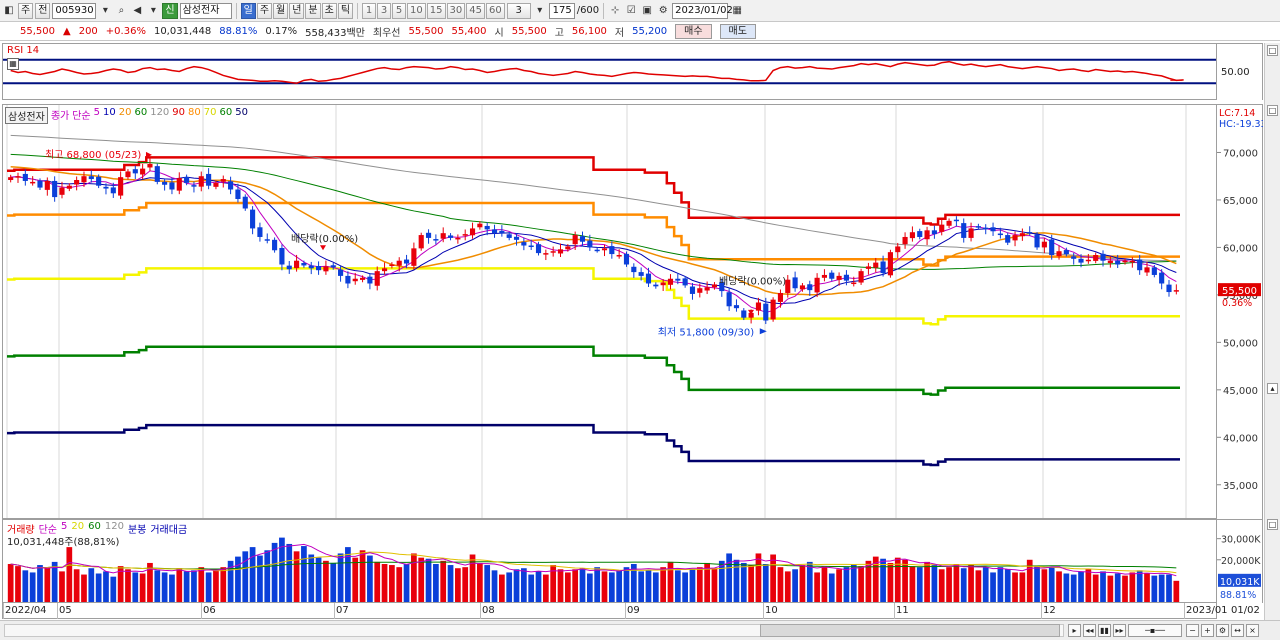 This screenshot has height=640, width=1280. Describe the element at coordinates (910, 630) in the screenshot. I see `scroll-thumb` at that location.